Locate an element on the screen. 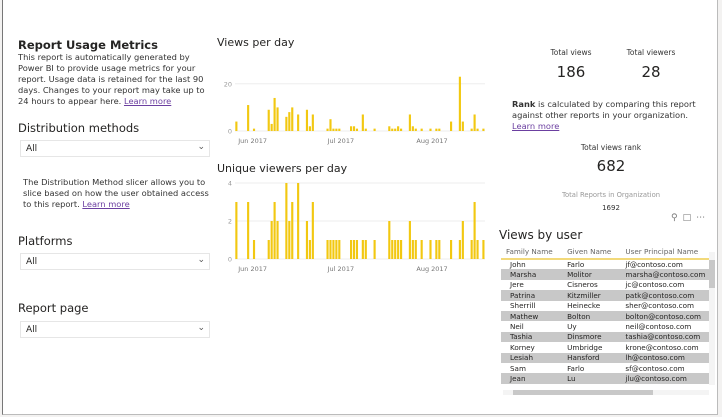 This screenshot has width=722, height=417. report-page-dropdown: All ⌄ is located at coordinates (115, 329).